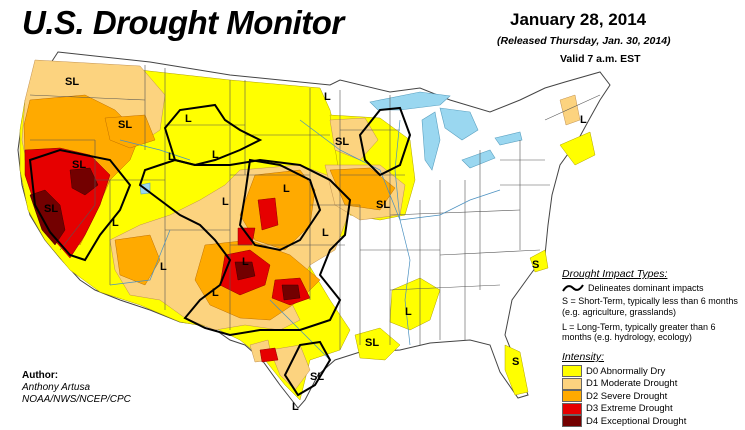  What do you see at coordinates (578, 19) in the screenshot?
I see `map-date: January 28, 2014` at bounding box center [578, 19].